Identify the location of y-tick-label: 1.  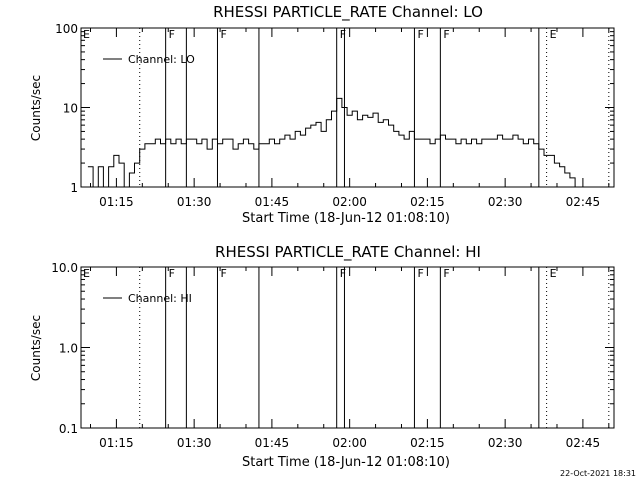
(74, 188).